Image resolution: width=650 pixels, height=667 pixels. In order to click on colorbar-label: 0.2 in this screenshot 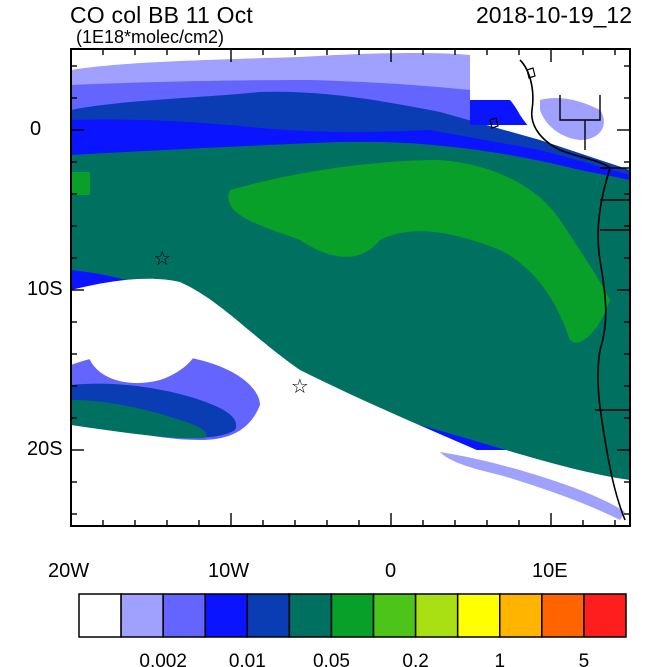, I will do `click(415, 659)`.